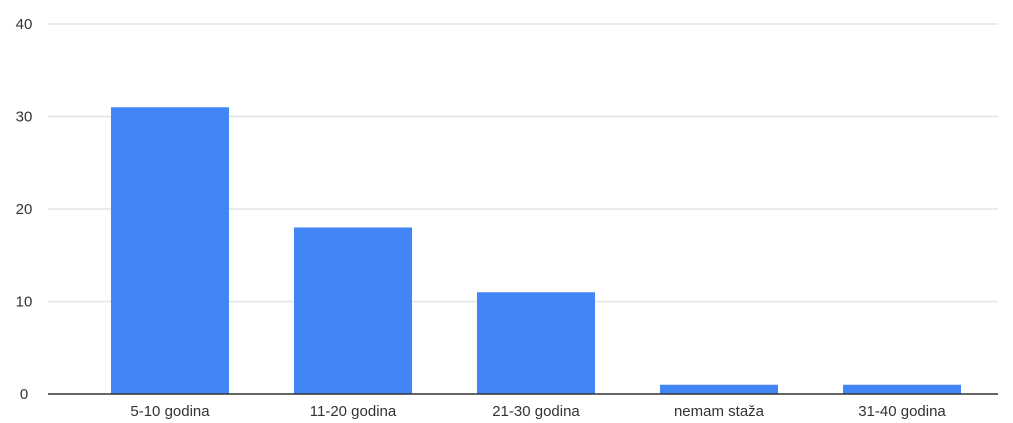 This screenshot has height=423, width=1013. I want to click on y-tick-label: 20, so click(24, 209).